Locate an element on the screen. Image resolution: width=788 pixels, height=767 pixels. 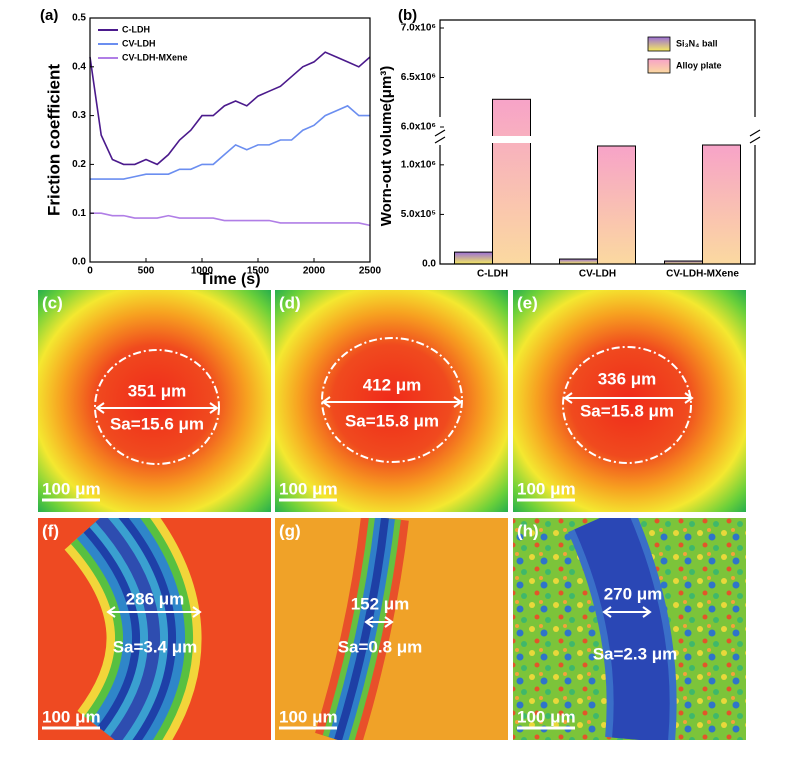
wear-width: 351 μm is located at coordinates (157, 390).